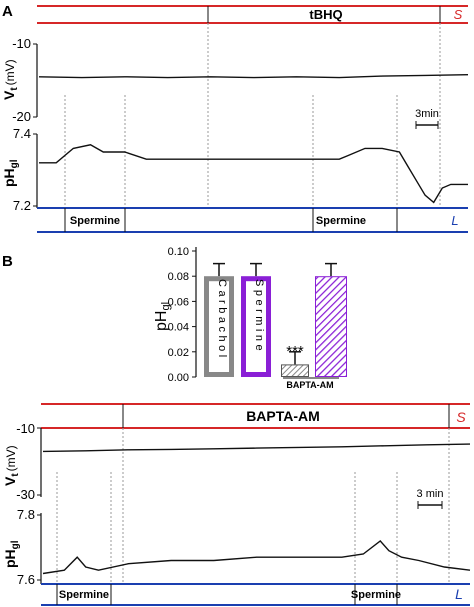 Image resolution: width=474 pixels, height=607 pixels. Describe the element at coordinates (10, 558) in the screenshot. I see `b-ph-title-main: pH` at that location.